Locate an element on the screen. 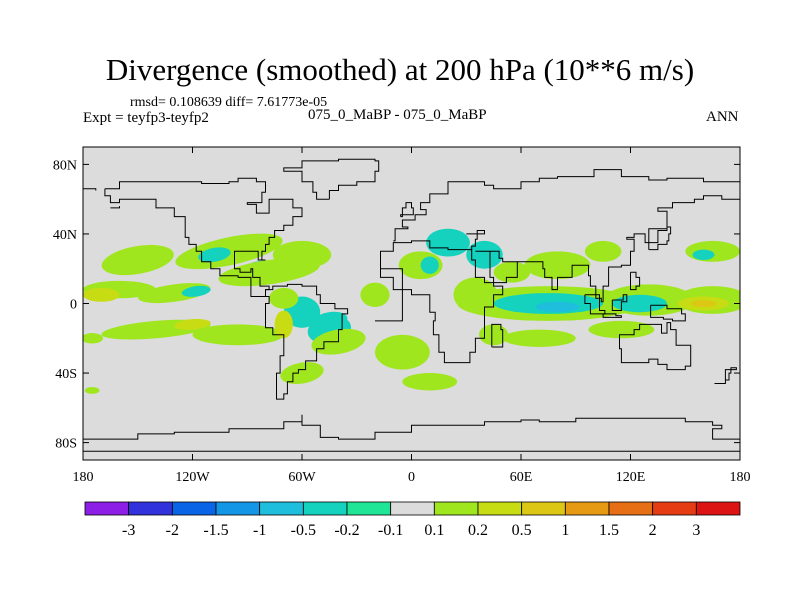 The image size is (800, 600). colorbar-label: 0.2 is located at coordinates (478, 530).